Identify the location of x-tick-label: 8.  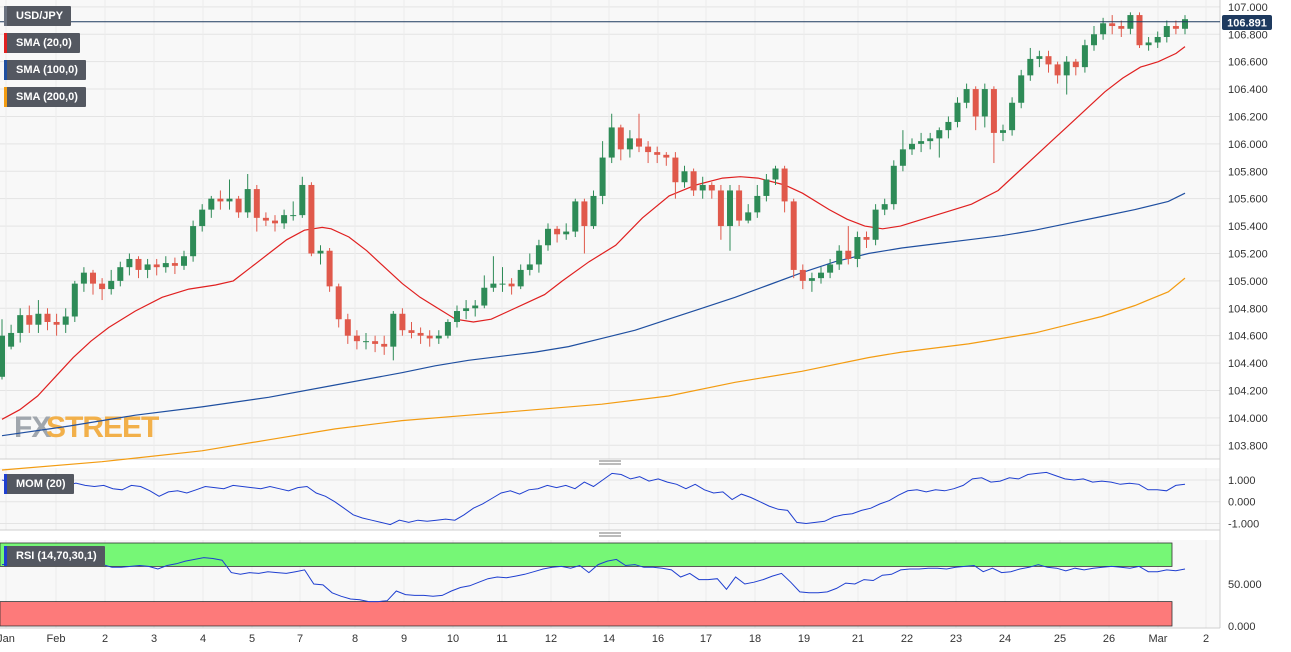
(355, 639).